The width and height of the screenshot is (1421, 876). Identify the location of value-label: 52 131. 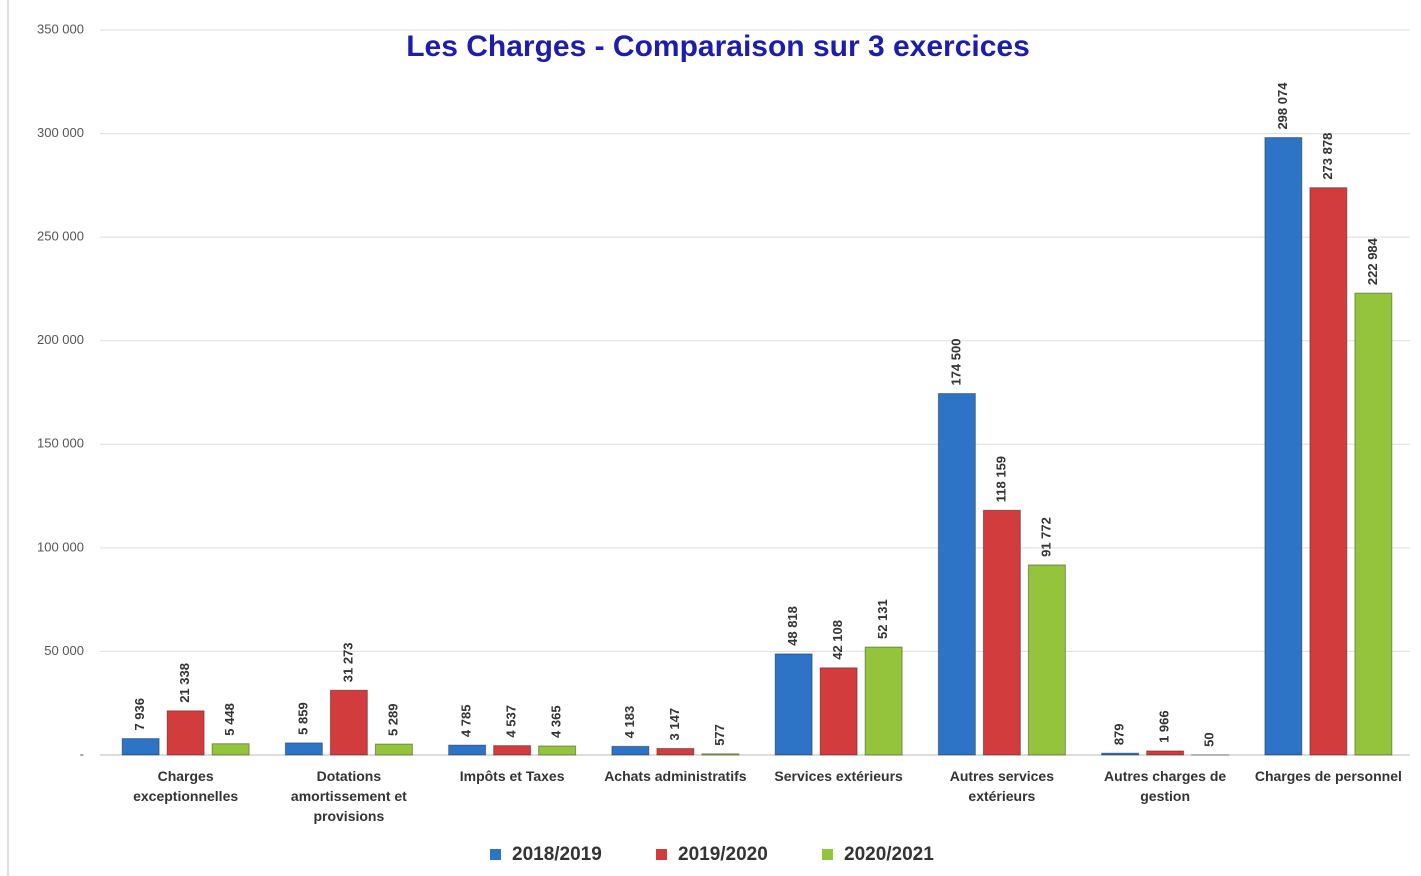
(882, 619).